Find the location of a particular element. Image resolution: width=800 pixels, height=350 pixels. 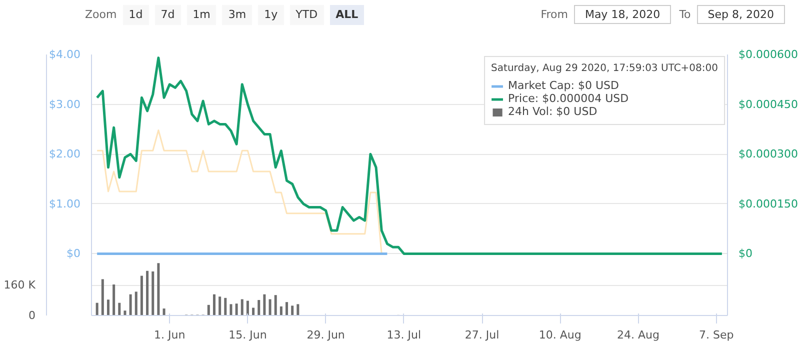

y2-tick-label: $0.000600 is located at coordinates (768, 54).